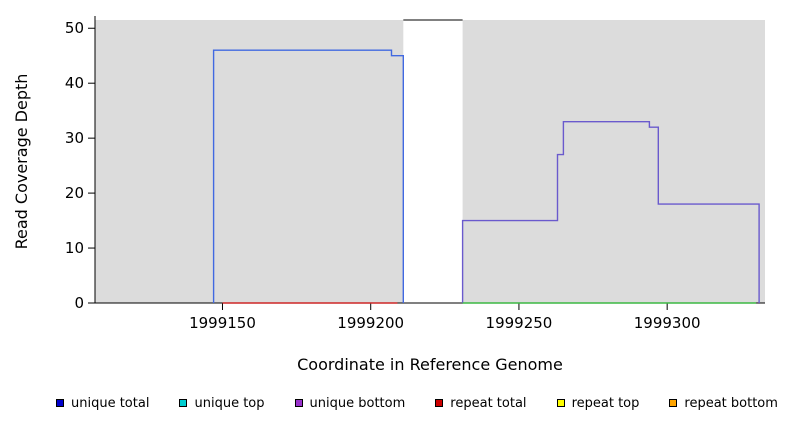 Image resolution: width=792 pixels, height=432 pixels. I want to click on y-axis-title: Read Coverage Depth, so click(21, 162).